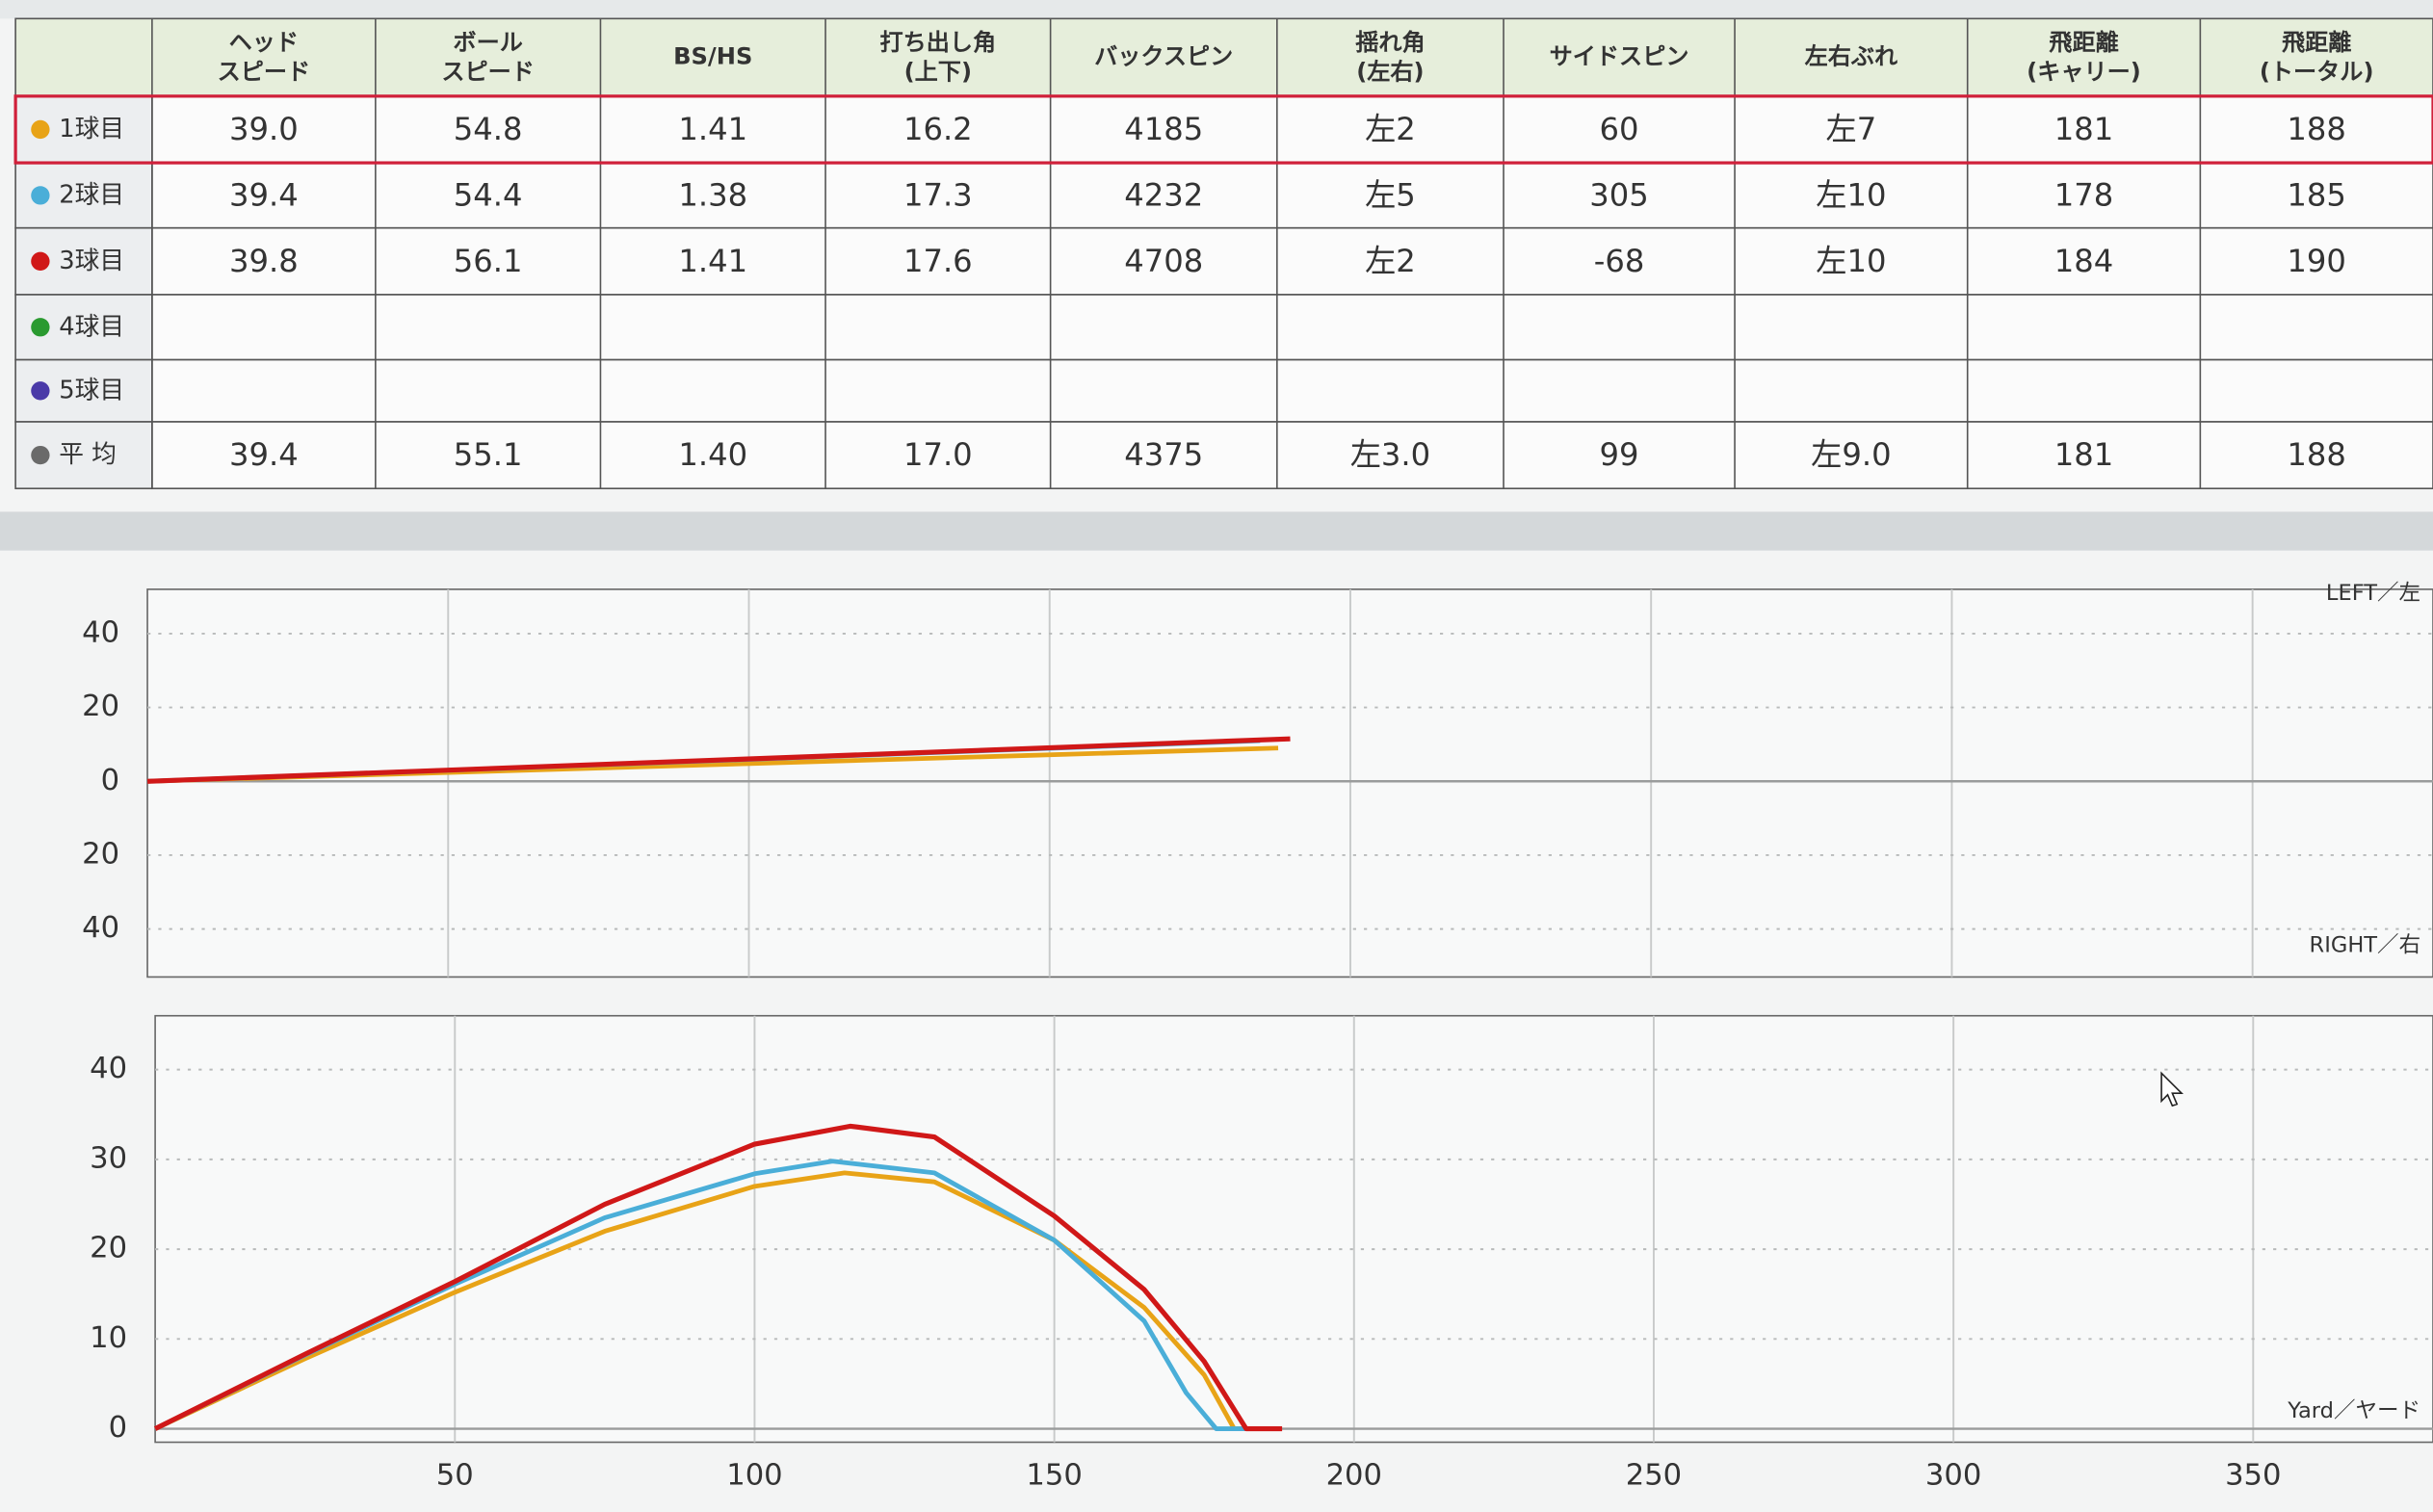 The width and height of the screenshot is (2433, 1512). What do you see at coordinates (88, 454) in the screenshot?
I see `row-label: 平 均` at bounding box center [88, 454].